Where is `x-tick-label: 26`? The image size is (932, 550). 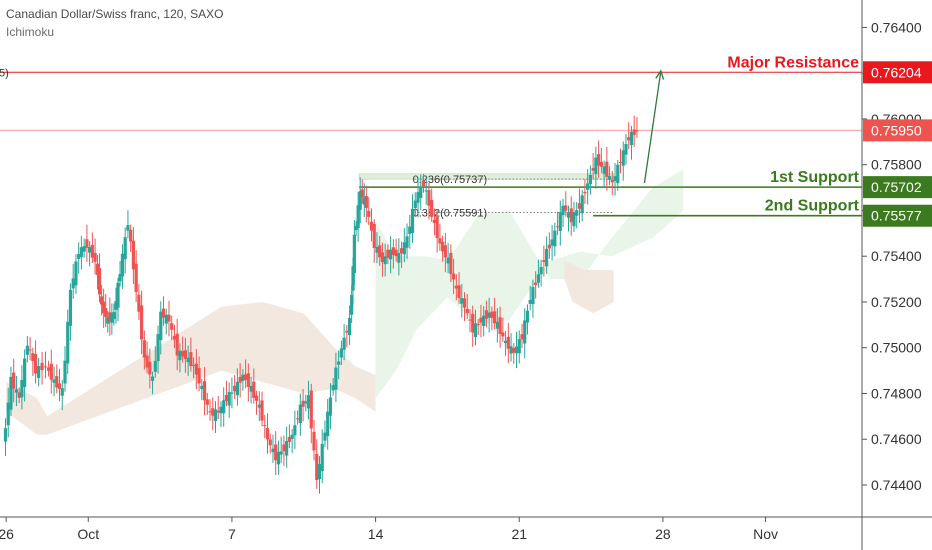
x-tick-label: 26 is located at coordinates (7, 534).